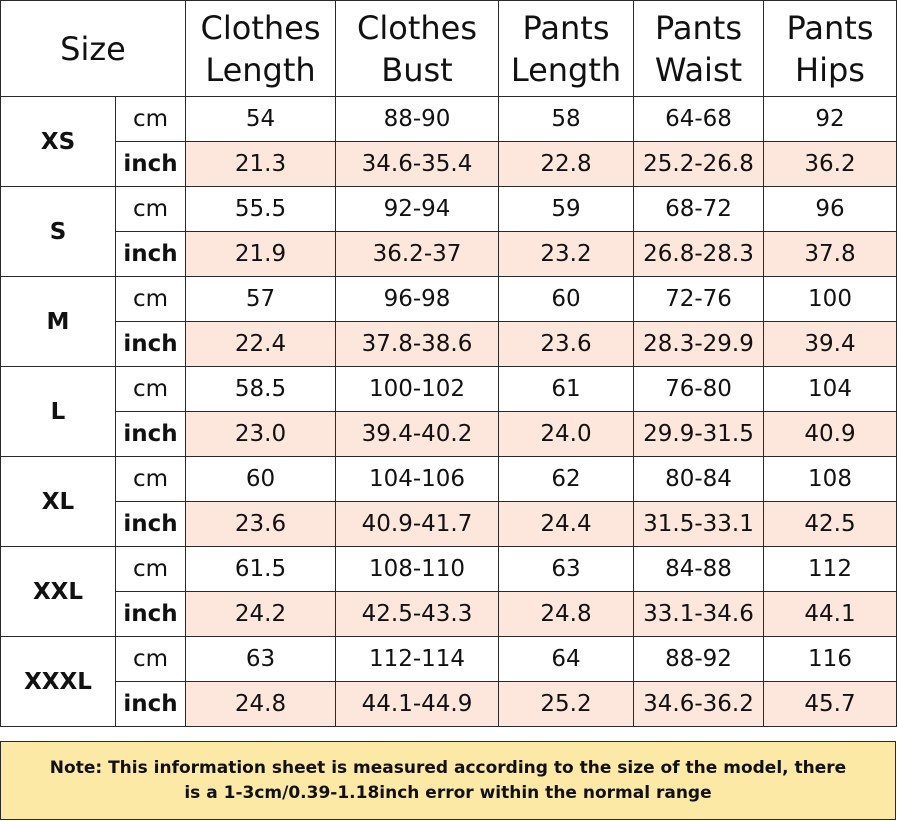 The width and height of the screenshot is (898, 821). Describe the element at coordinates (830, 344) in the screenshot. I see `measurement-cell: 39.4` at that location.